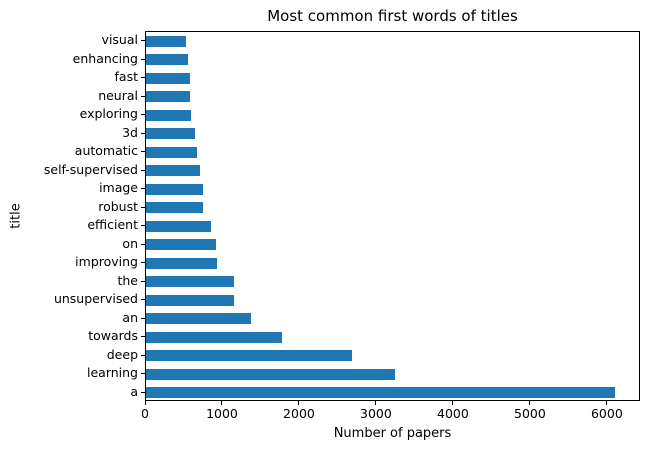 The width and height of the screenshot is (649, 455). Describe the element at coordinates (127, 280) in the screenshot. I see `y-tick-label-the: the` at that location.